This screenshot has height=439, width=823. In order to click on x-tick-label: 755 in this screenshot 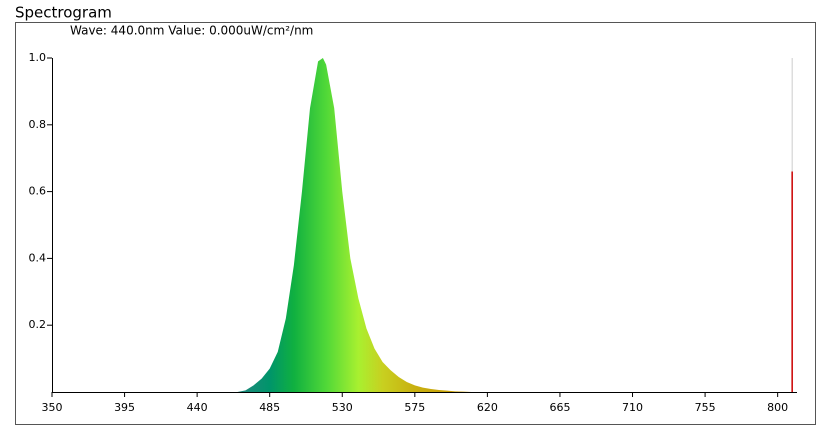, I will do `click(705, 407)`.